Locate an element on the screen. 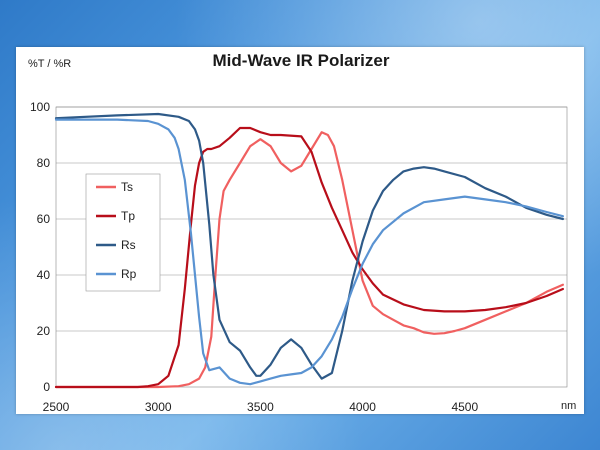  x-tick-4500: 4500 is located at coordinates (464, 407).